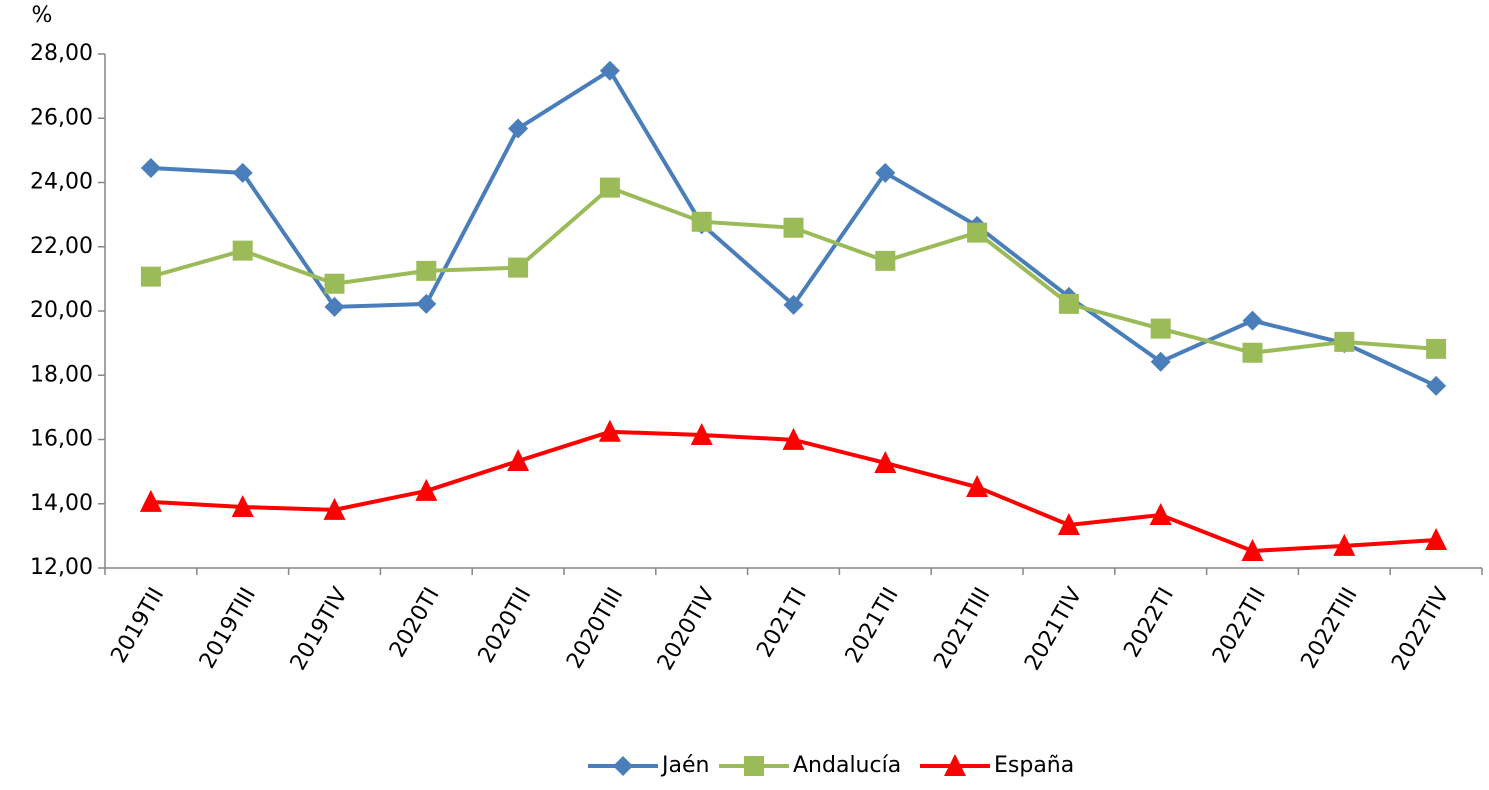  Describe the element at coordinates (61, 117) in the screenshot. I see `y-tick-label: 26,00` at that location.